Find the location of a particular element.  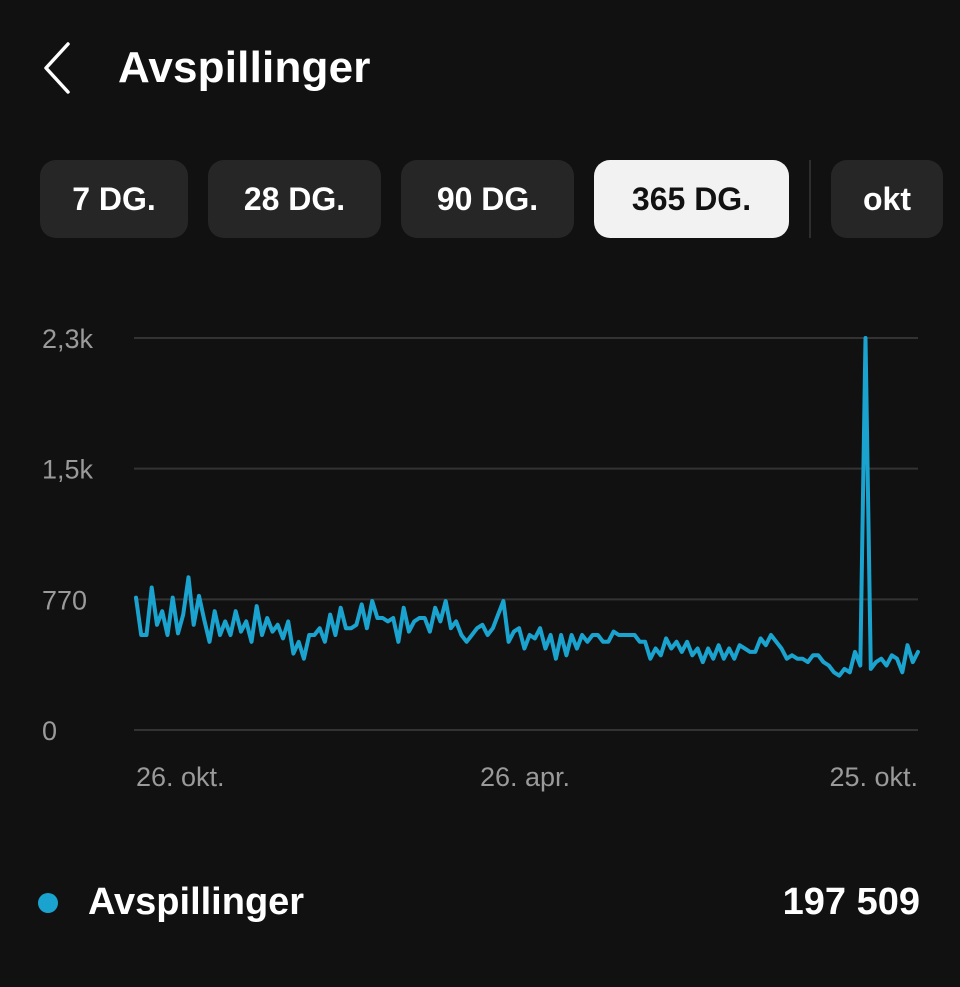

legend: Avspillinger 197 509 is located at coordinates (480, 902).